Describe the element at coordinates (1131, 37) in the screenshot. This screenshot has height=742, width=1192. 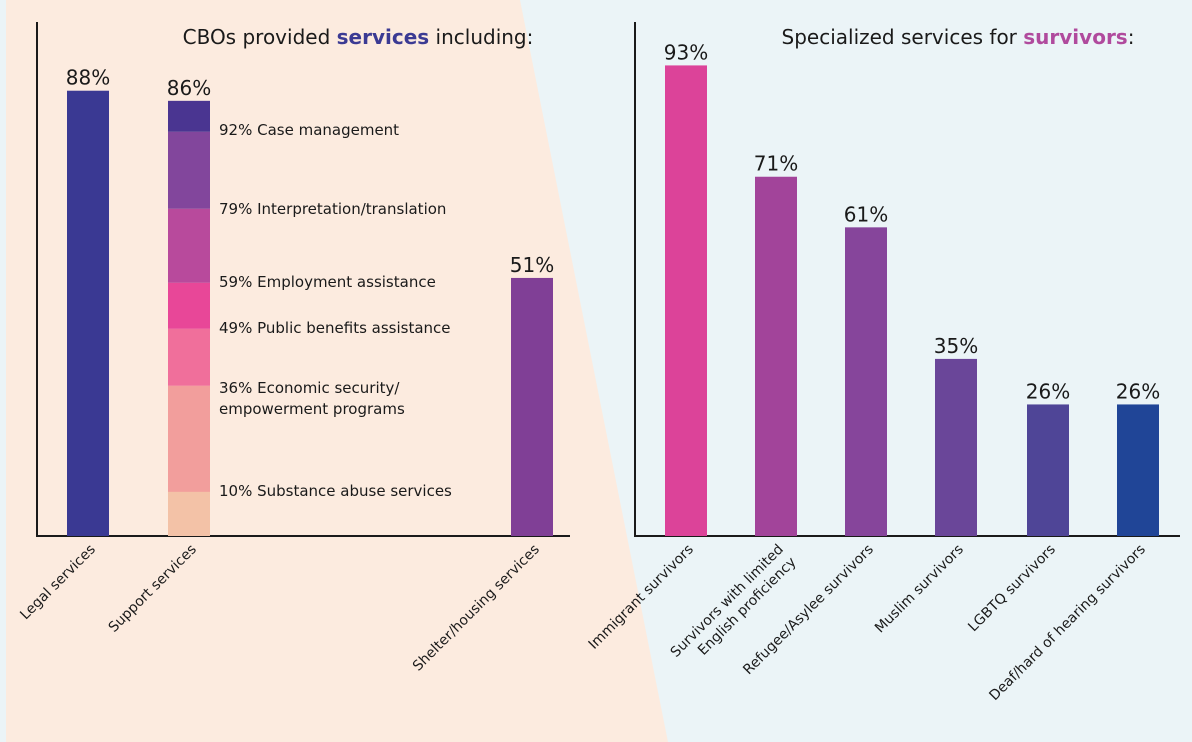
I see `right-title-part-3: :` at that location.